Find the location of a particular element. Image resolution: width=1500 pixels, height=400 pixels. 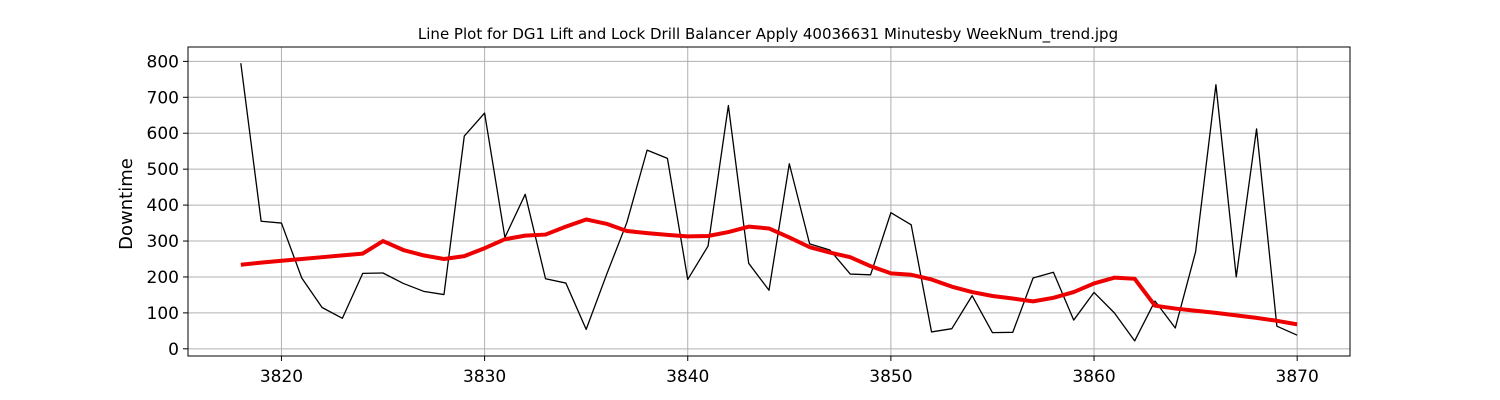

y-tick-label: 500 is located at coordinates (163, 170).